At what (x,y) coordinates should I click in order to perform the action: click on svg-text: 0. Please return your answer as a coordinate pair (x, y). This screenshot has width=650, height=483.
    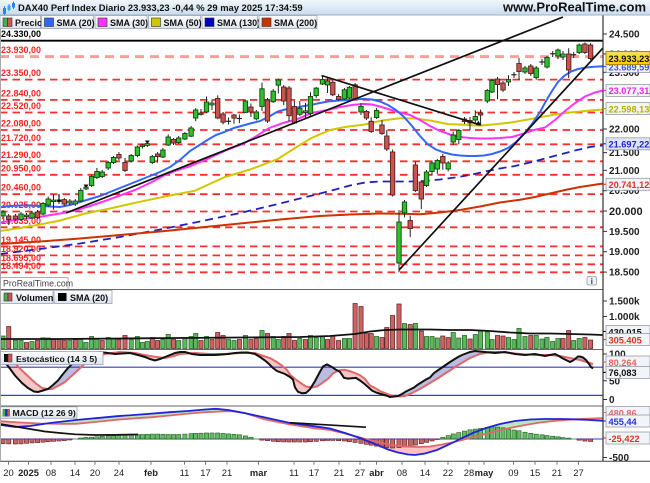
    Looking at the image, I should click on (612, 400).